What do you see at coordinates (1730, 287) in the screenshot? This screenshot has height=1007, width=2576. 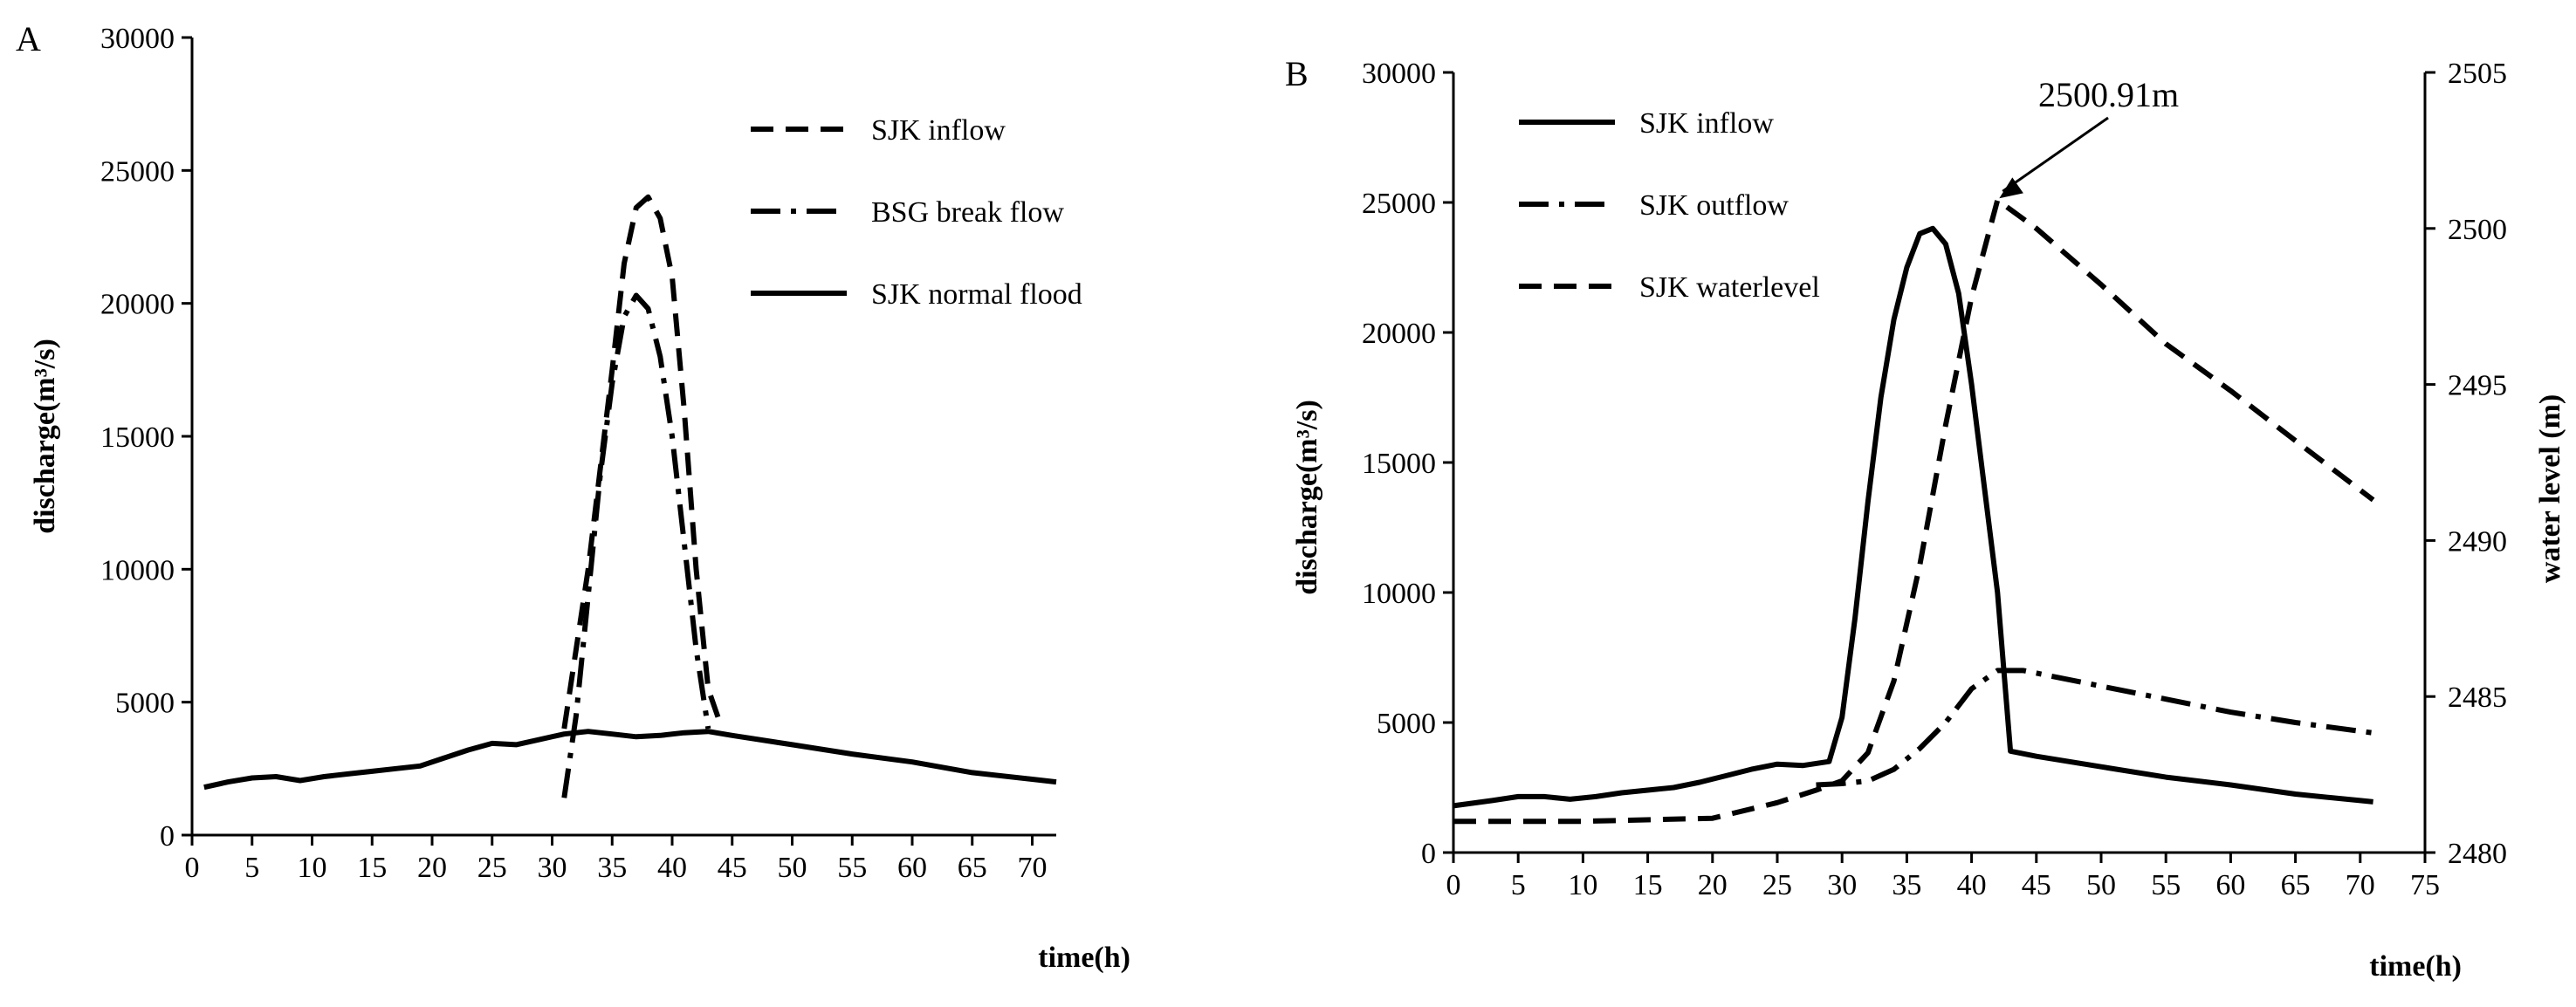 I see `panel-b-legend-label: SJK waterlevel` at bounding box center [1730, 287].